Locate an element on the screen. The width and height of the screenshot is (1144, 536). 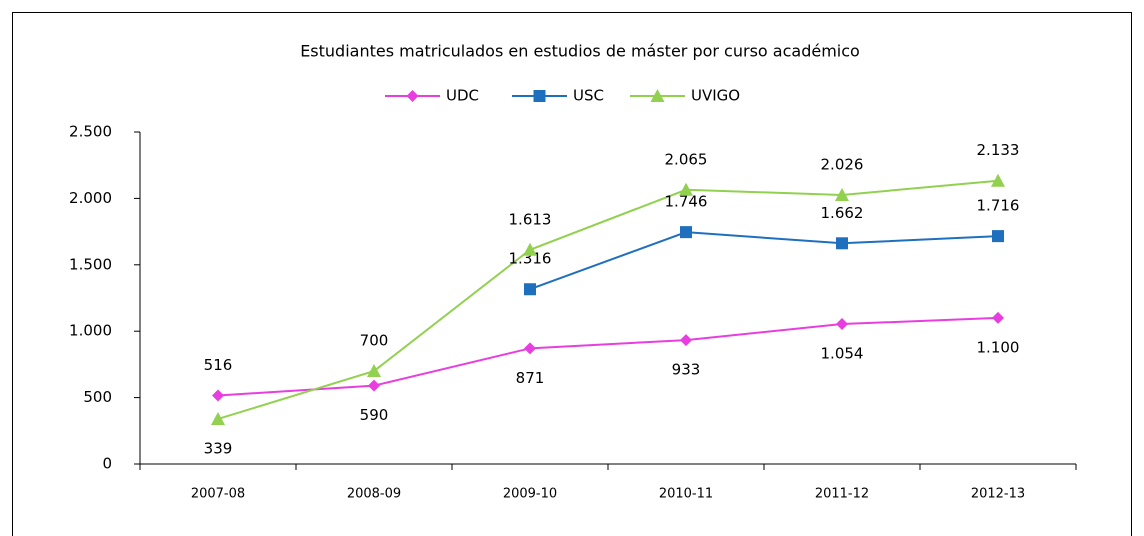
data-label: 516 is located at coordinates (218, 365).